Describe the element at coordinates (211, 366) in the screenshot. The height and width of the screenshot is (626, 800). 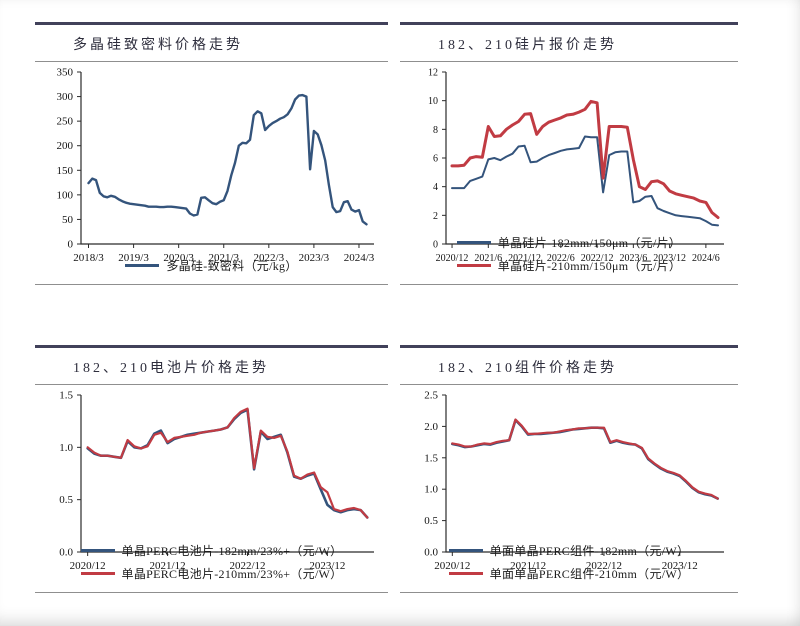
I see `chart-title: 182、210电池片价格走势` at that location.